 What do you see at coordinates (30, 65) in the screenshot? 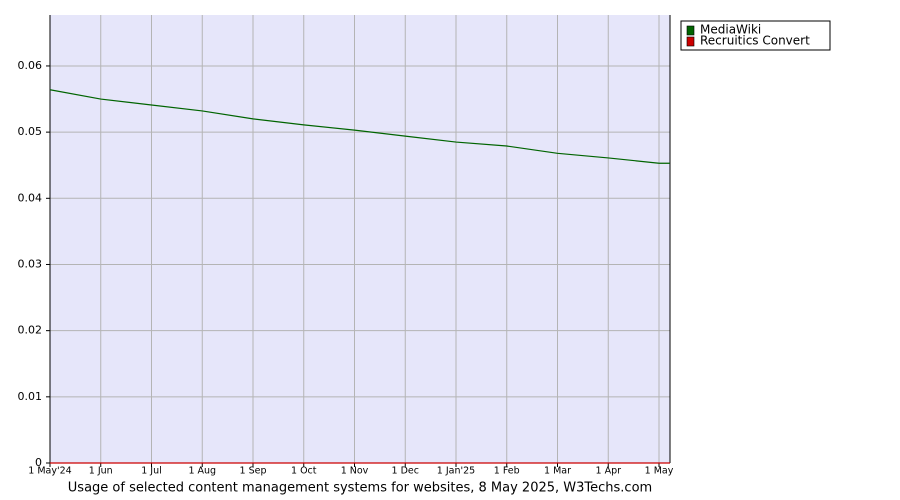
I see `y-tick-label: 0.06` at bounding box center [30, 65].